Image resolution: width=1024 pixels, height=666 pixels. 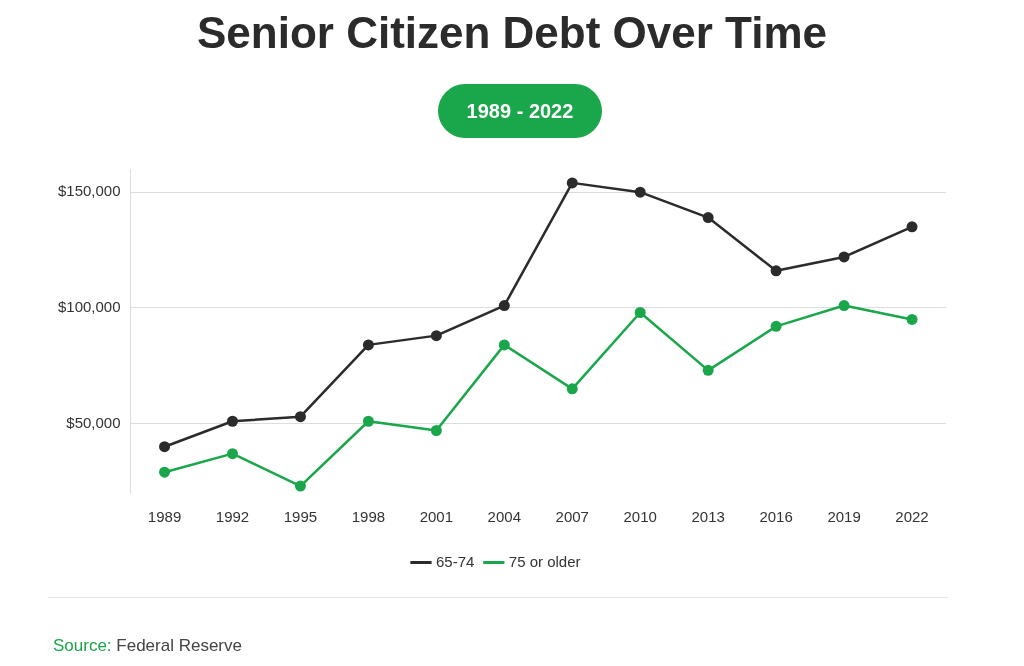 What do you see at coordinates (89, 191) in the screenshot?
I see `y-tick-label: $150,000` at bounding box center [89, 191].